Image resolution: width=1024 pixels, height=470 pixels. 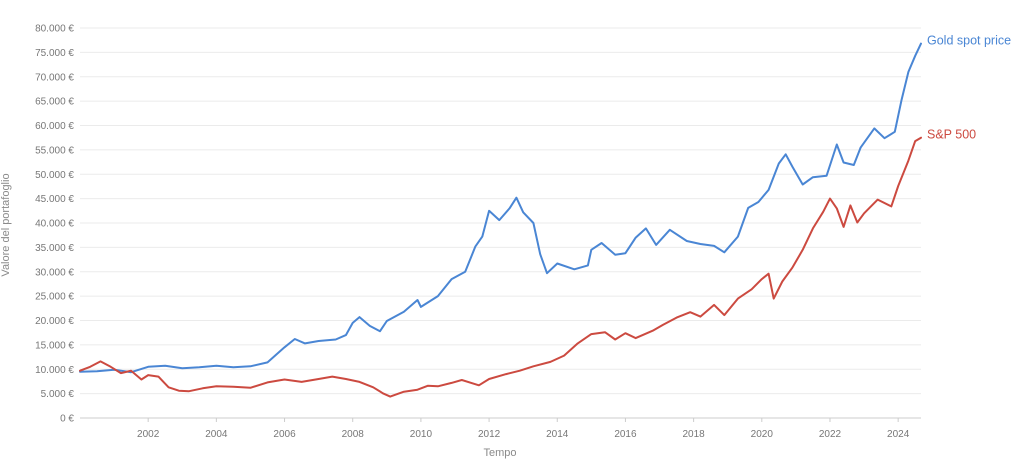 I want to click on y-tick-label: 0 €, so click(x=67, y=419).